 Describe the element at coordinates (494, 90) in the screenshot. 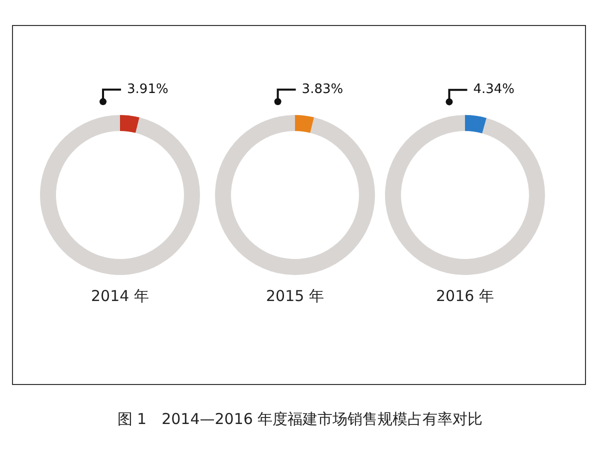

I see `data-label: 4.34%` at that location.